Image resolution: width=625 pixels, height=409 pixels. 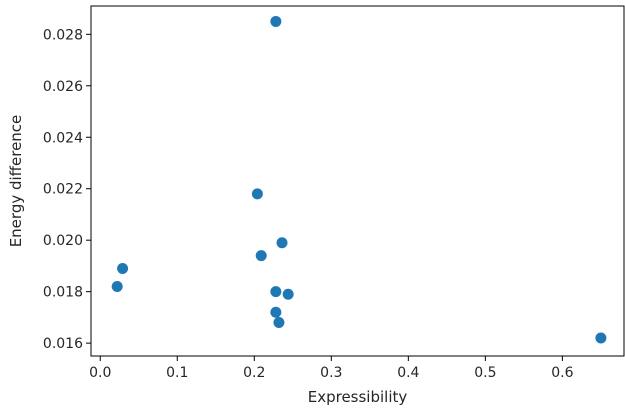 I want to click on y-tick-label: 0.016, so click(x=63, y=344).